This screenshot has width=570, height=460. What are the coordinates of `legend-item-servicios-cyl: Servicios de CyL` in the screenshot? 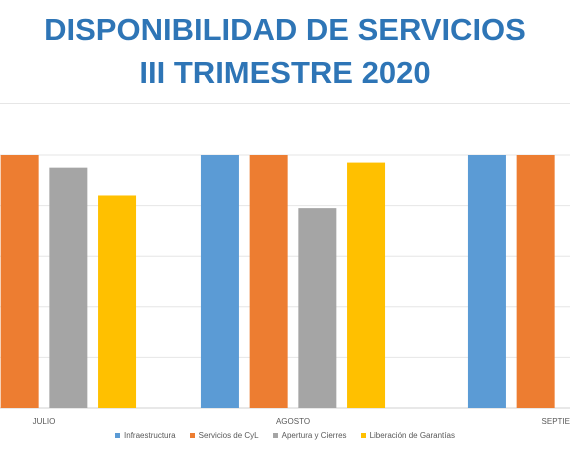 It's located at (224, 435).